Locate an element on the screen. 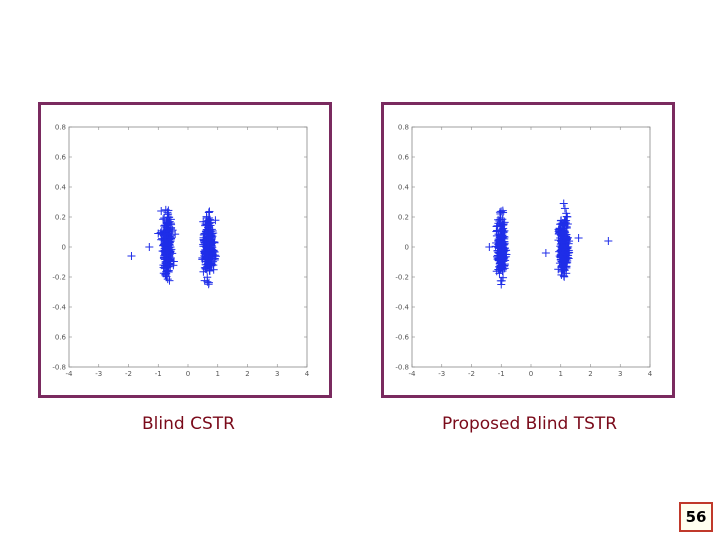  right-caption: Proposed Blind TSTR is located at coordinates (530, 424).